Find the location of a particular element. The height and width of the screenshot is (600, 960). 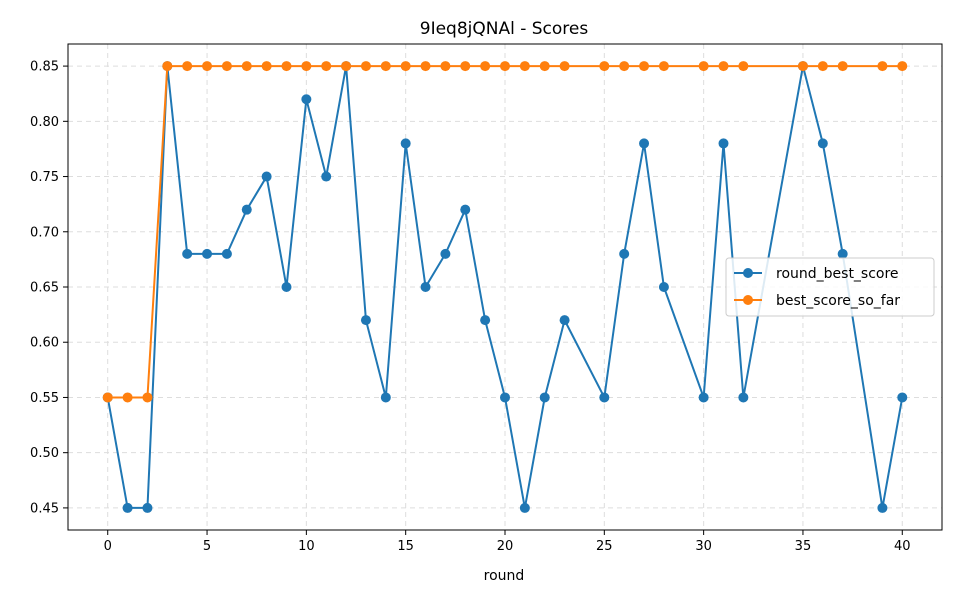

y-tick-label: 0.75 is located at coordinates (44, 177).